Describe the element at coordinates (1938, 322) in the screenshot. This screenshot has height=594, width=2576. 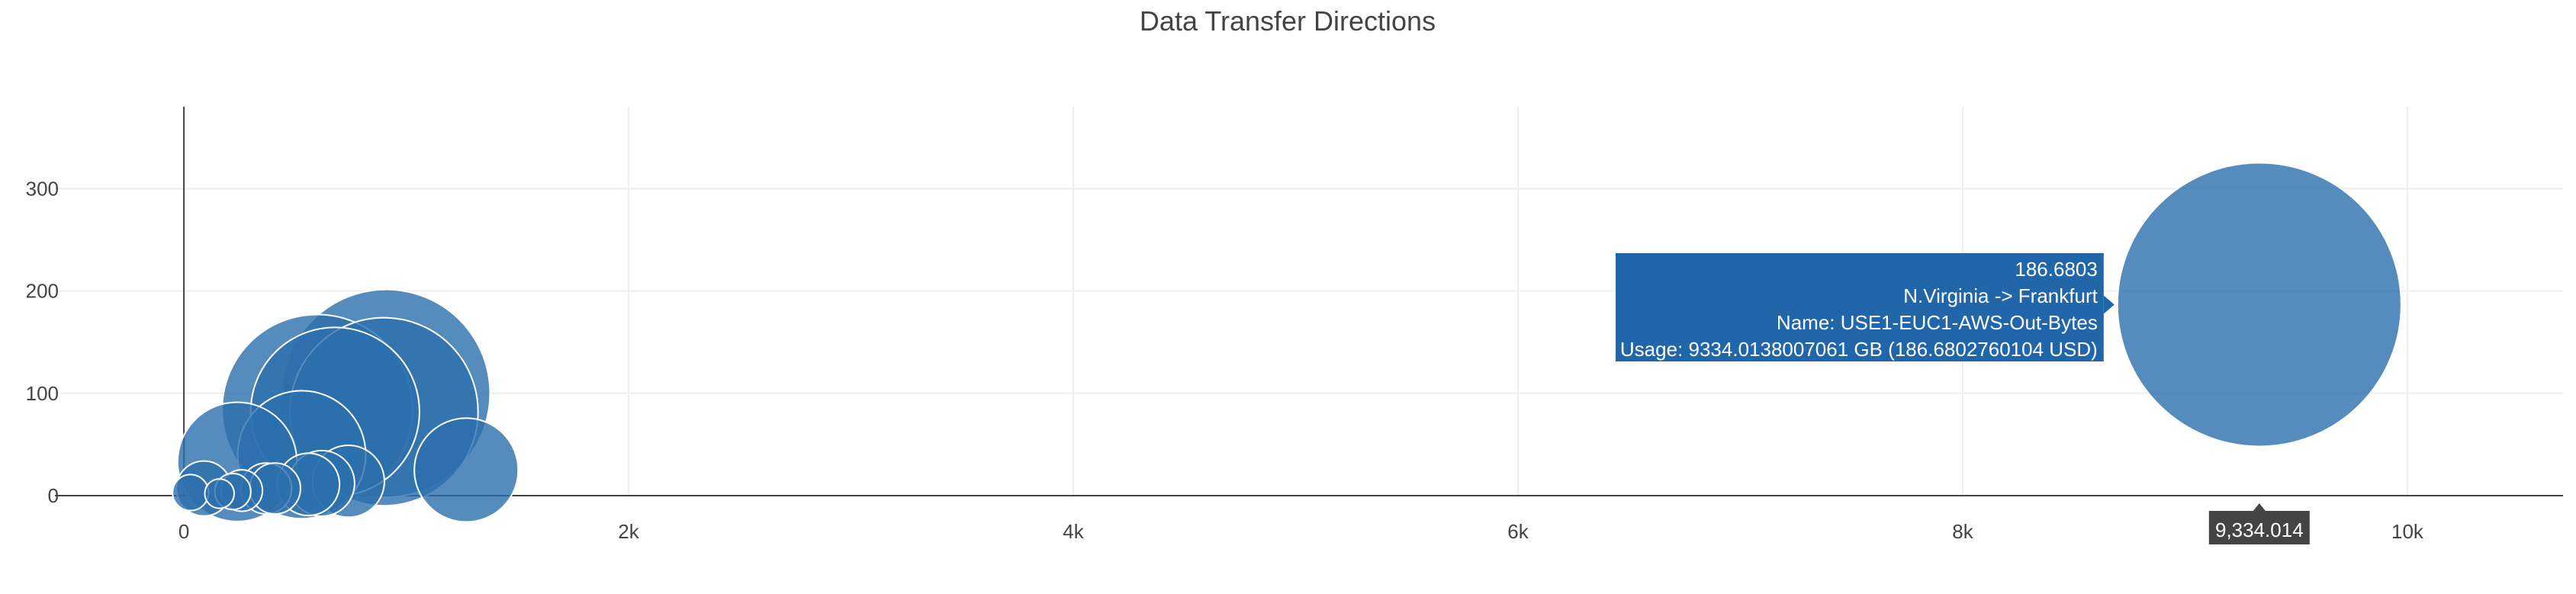
I see `tooltip-name: Name: USE1-EUC1-AWS-Out-Bytes` at that location.